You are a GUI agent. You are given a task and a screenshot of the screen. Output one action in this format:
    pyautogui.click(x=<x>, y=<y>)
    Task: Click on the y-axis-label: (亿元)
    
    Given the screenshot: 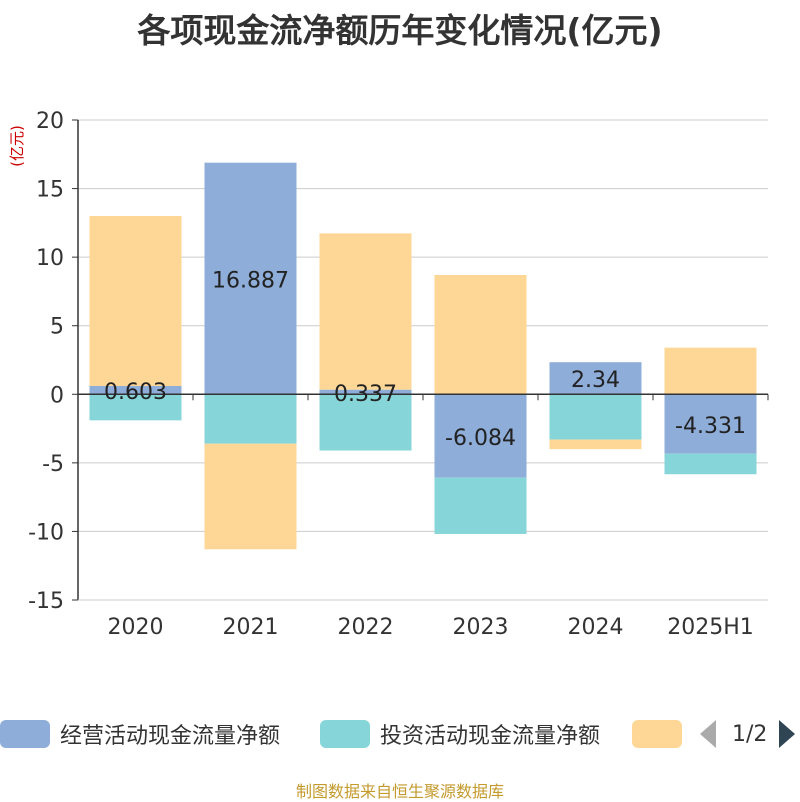 What is the action you would take?
    pyautogui.click(x=17, y=146)
    